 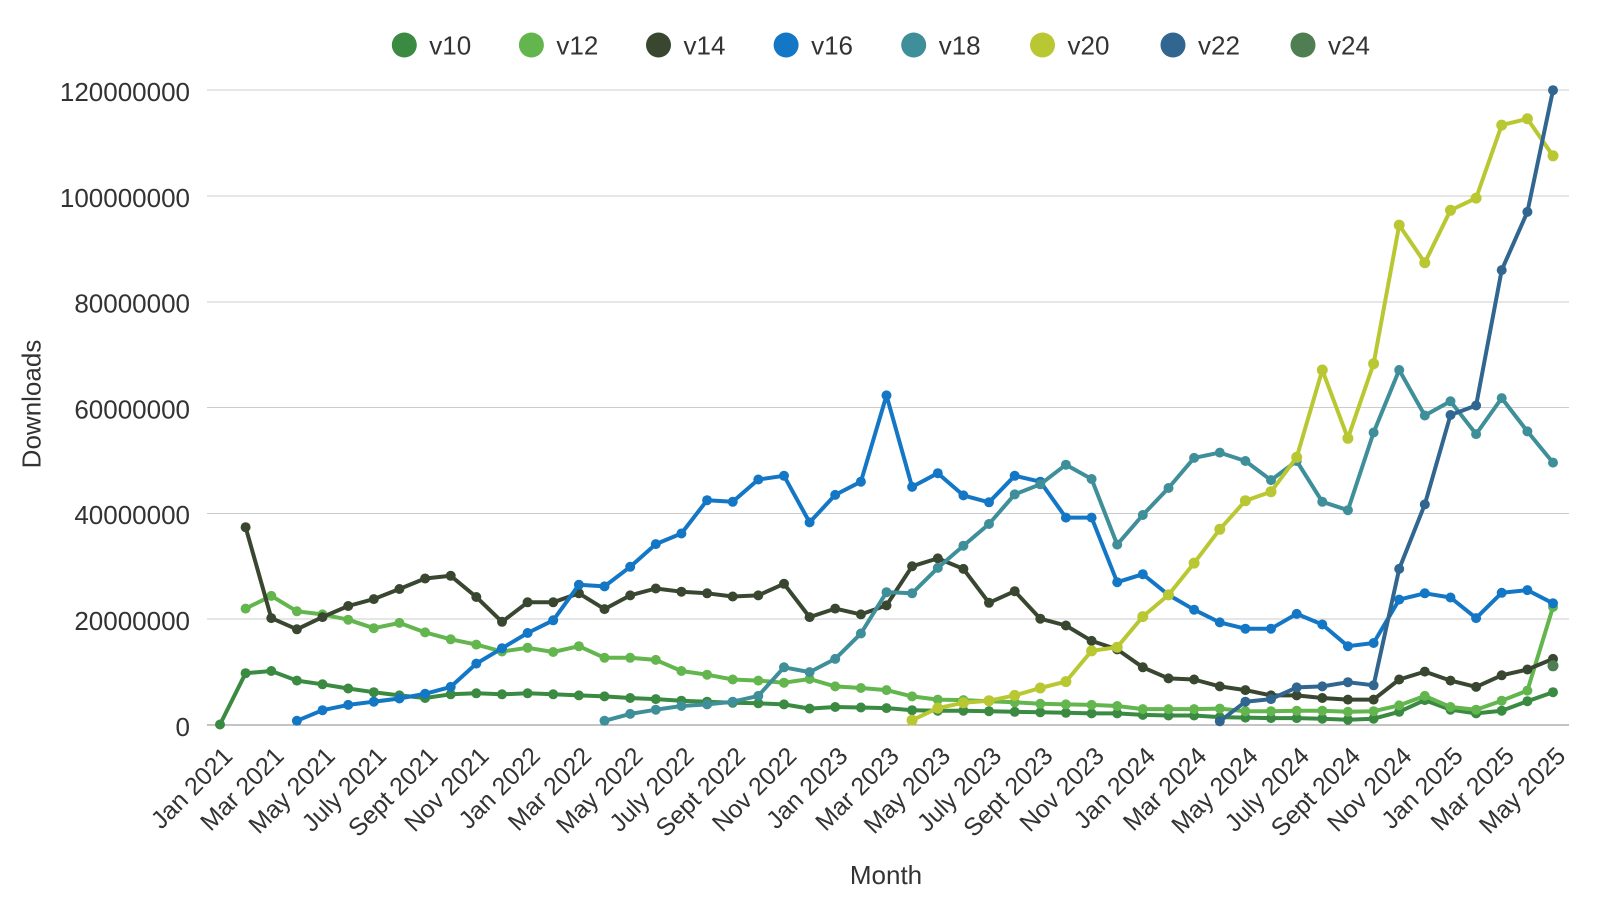 I want to click on svg-text: Month, so click(x=886, y=875).